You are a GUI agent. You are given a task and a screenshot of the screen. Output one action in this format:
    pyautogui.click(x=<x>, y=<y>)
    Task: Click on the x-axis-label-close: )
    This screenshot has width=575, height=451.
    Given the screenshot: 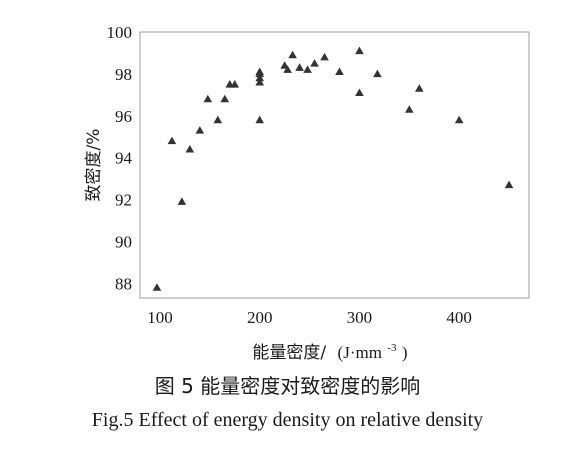 What is the action you would take?
    pyautogui.click(x=405, y=352)
    